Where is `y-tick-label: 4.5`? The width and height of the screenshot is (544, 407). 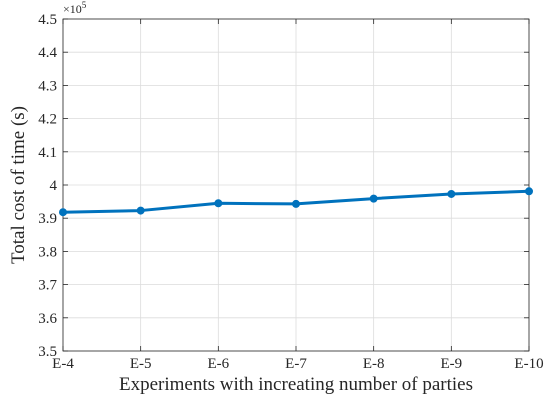
y-tick-label: 4.5 is located at coordinates (47, 20).